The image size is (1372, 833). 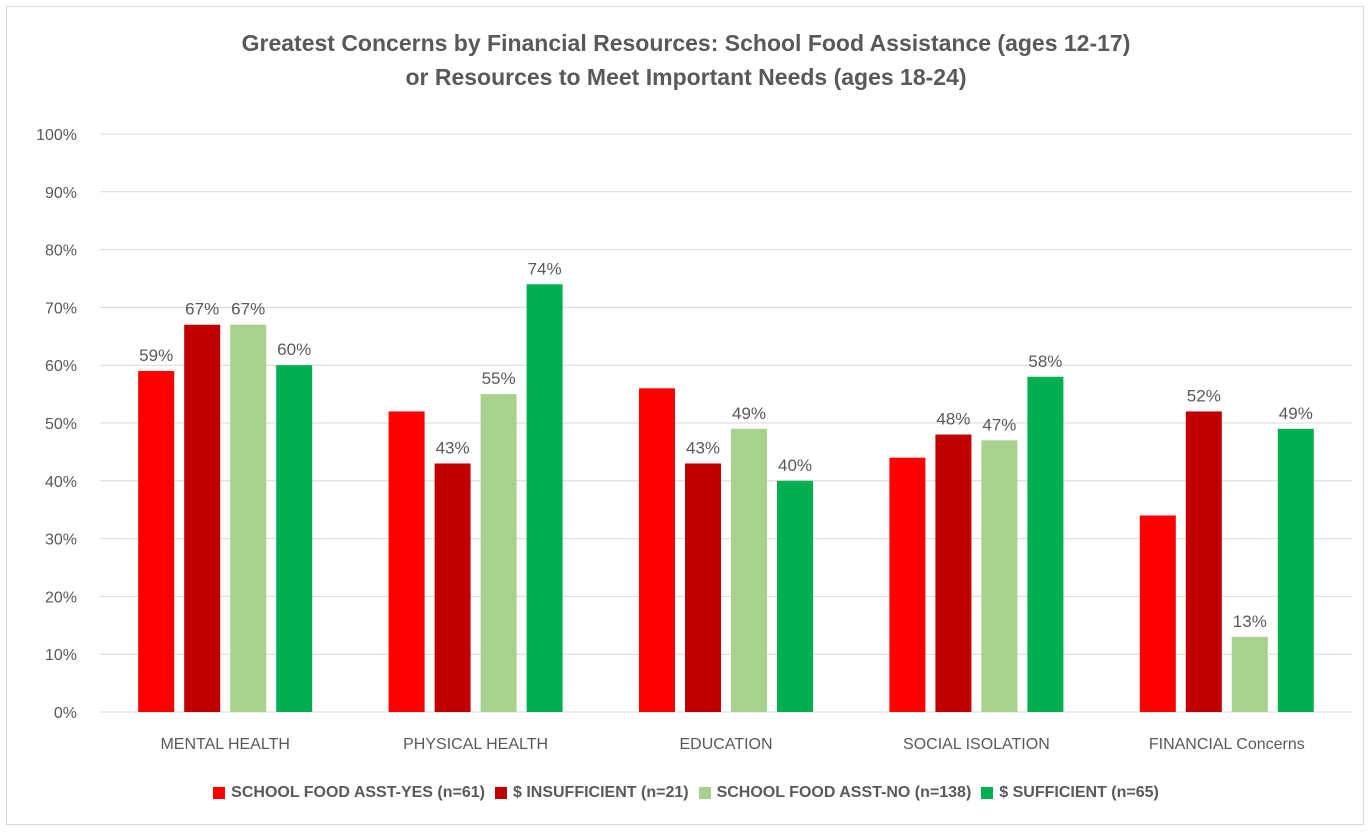 What do you see at coordinates (61, 251) in the screenshot?
I see `y-tick-label: 80%` at bounding box center [61, 251].